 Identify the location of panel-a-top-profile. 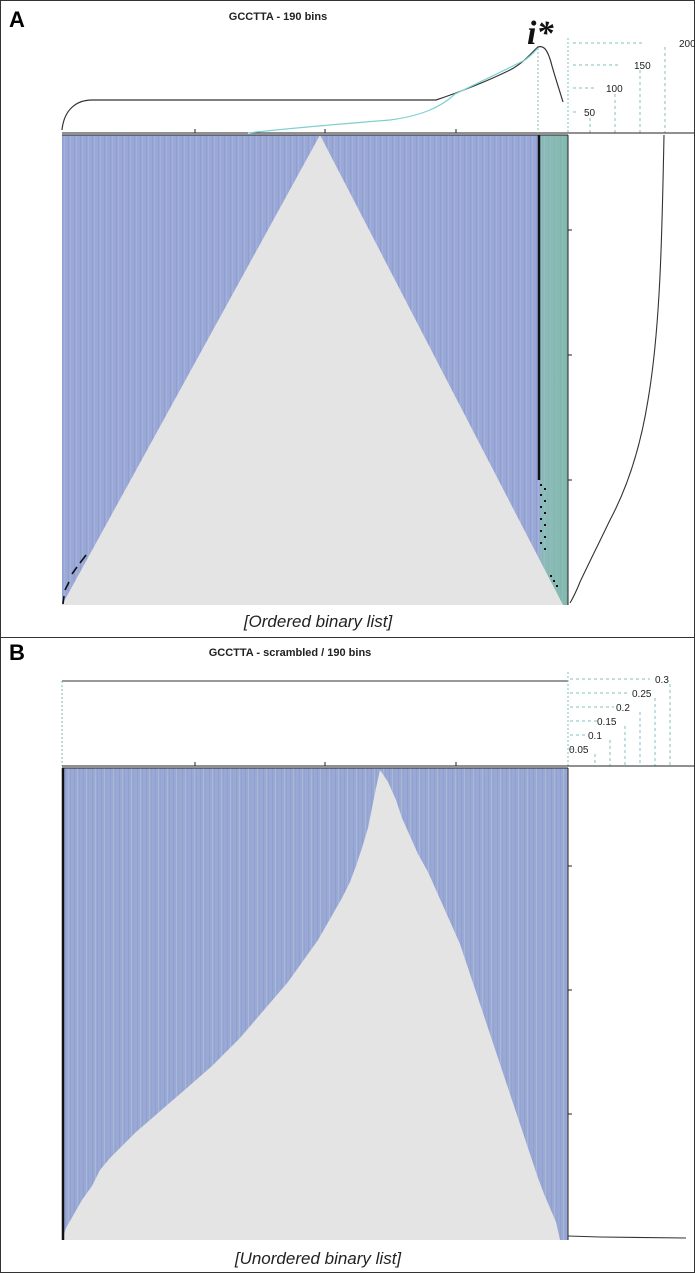
(315, 86).